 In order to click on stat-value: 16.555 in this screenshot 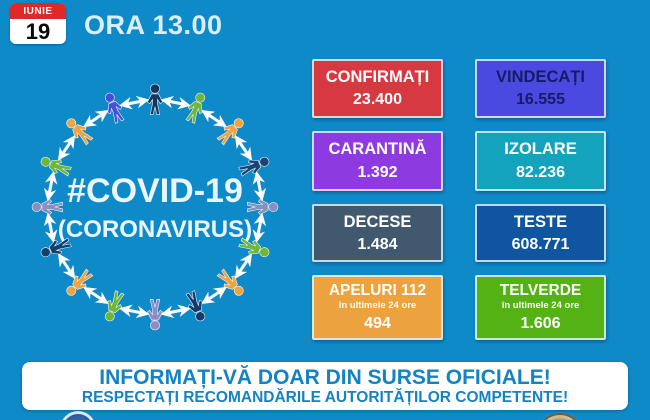, I will do `click(540, 100)`.